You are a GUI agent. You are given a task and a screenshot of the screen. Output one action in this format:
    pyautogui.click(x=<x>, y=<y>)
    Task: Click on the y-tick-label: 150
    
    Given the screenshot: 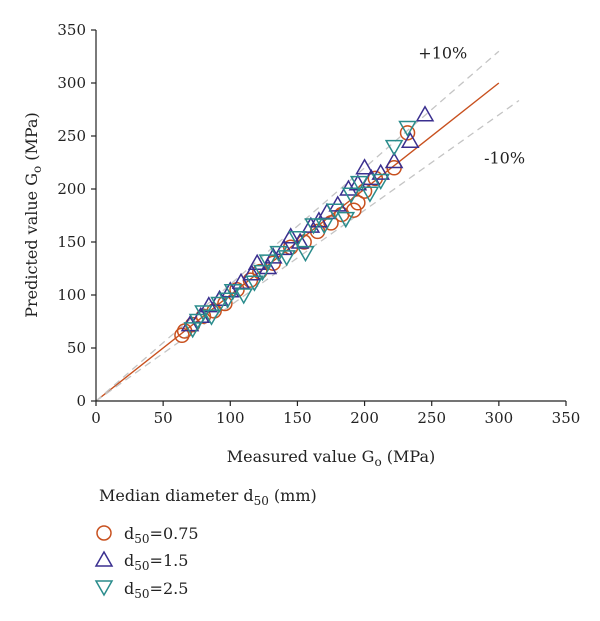 What is the action you would take?
    pyautogui.click(x=71, y=242)
    